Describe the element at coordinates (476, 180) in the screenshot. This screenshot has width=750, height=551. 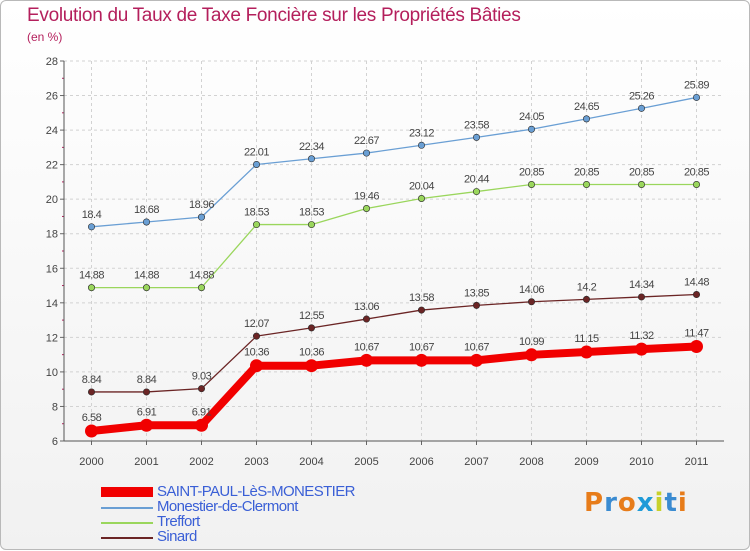
I see `data-label: 20.44` at that location.